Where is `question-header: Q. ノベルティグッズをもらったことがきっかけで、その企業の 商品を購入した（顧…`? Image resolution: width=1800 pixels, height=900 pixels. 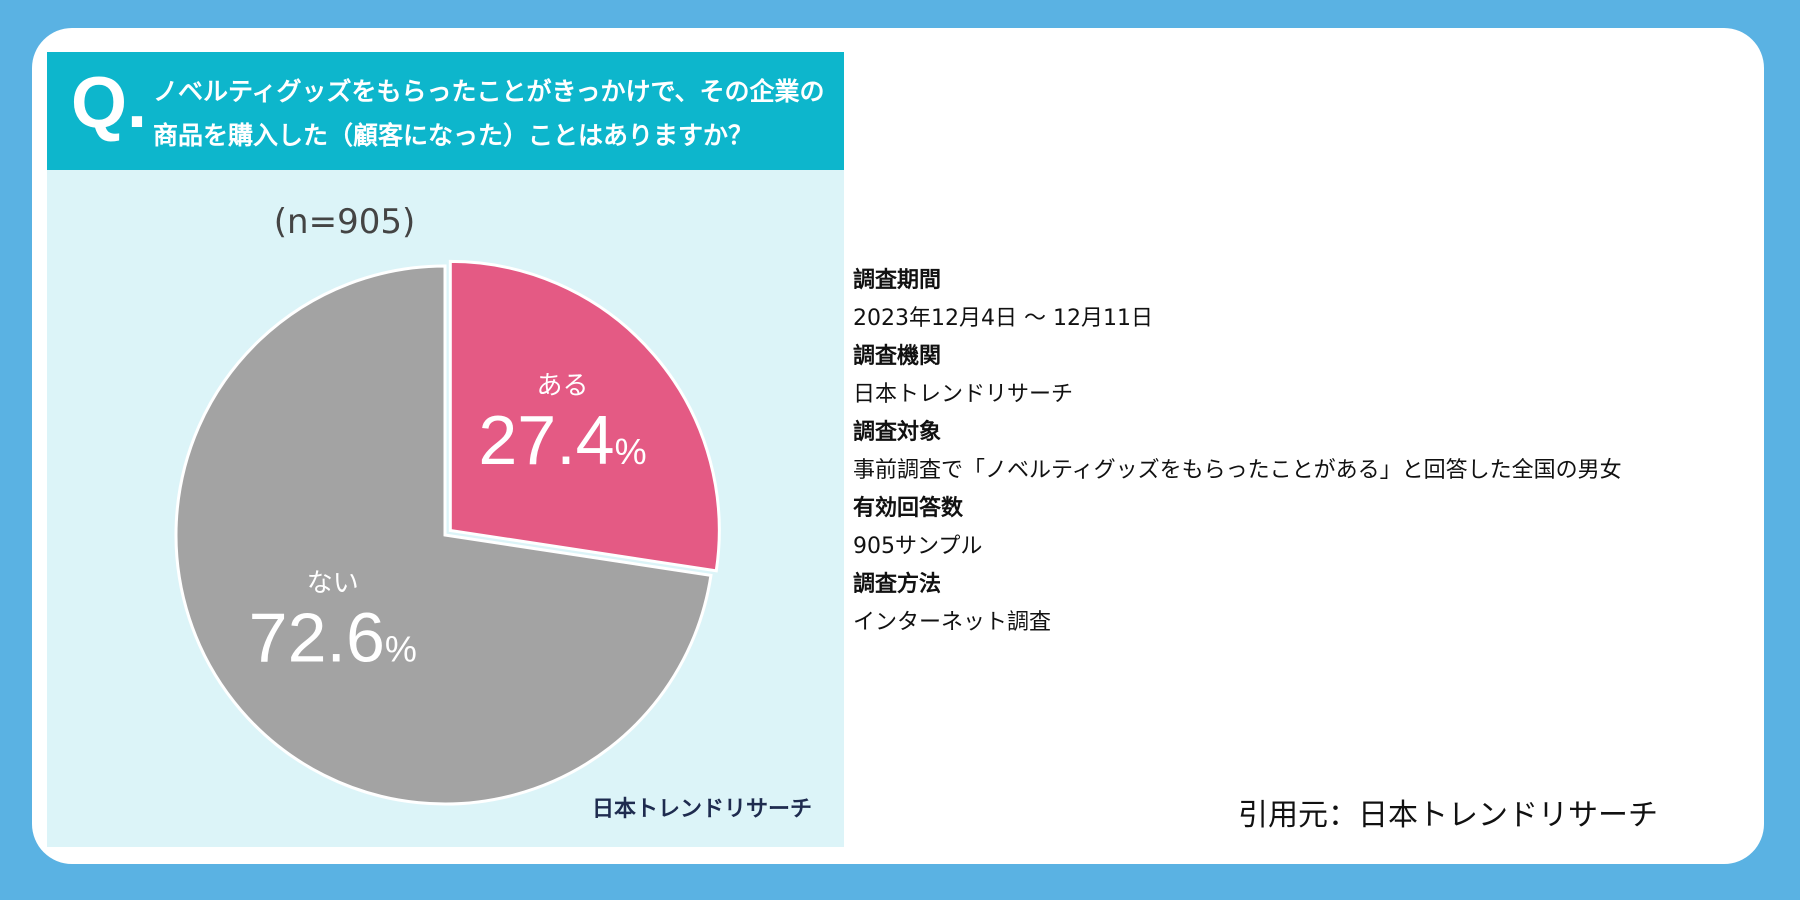
question-header: Q. ノベルティグッズをもらったことがきっかけで、その企業の 商品を購入した（顧… is located at coordinates (445, 111).